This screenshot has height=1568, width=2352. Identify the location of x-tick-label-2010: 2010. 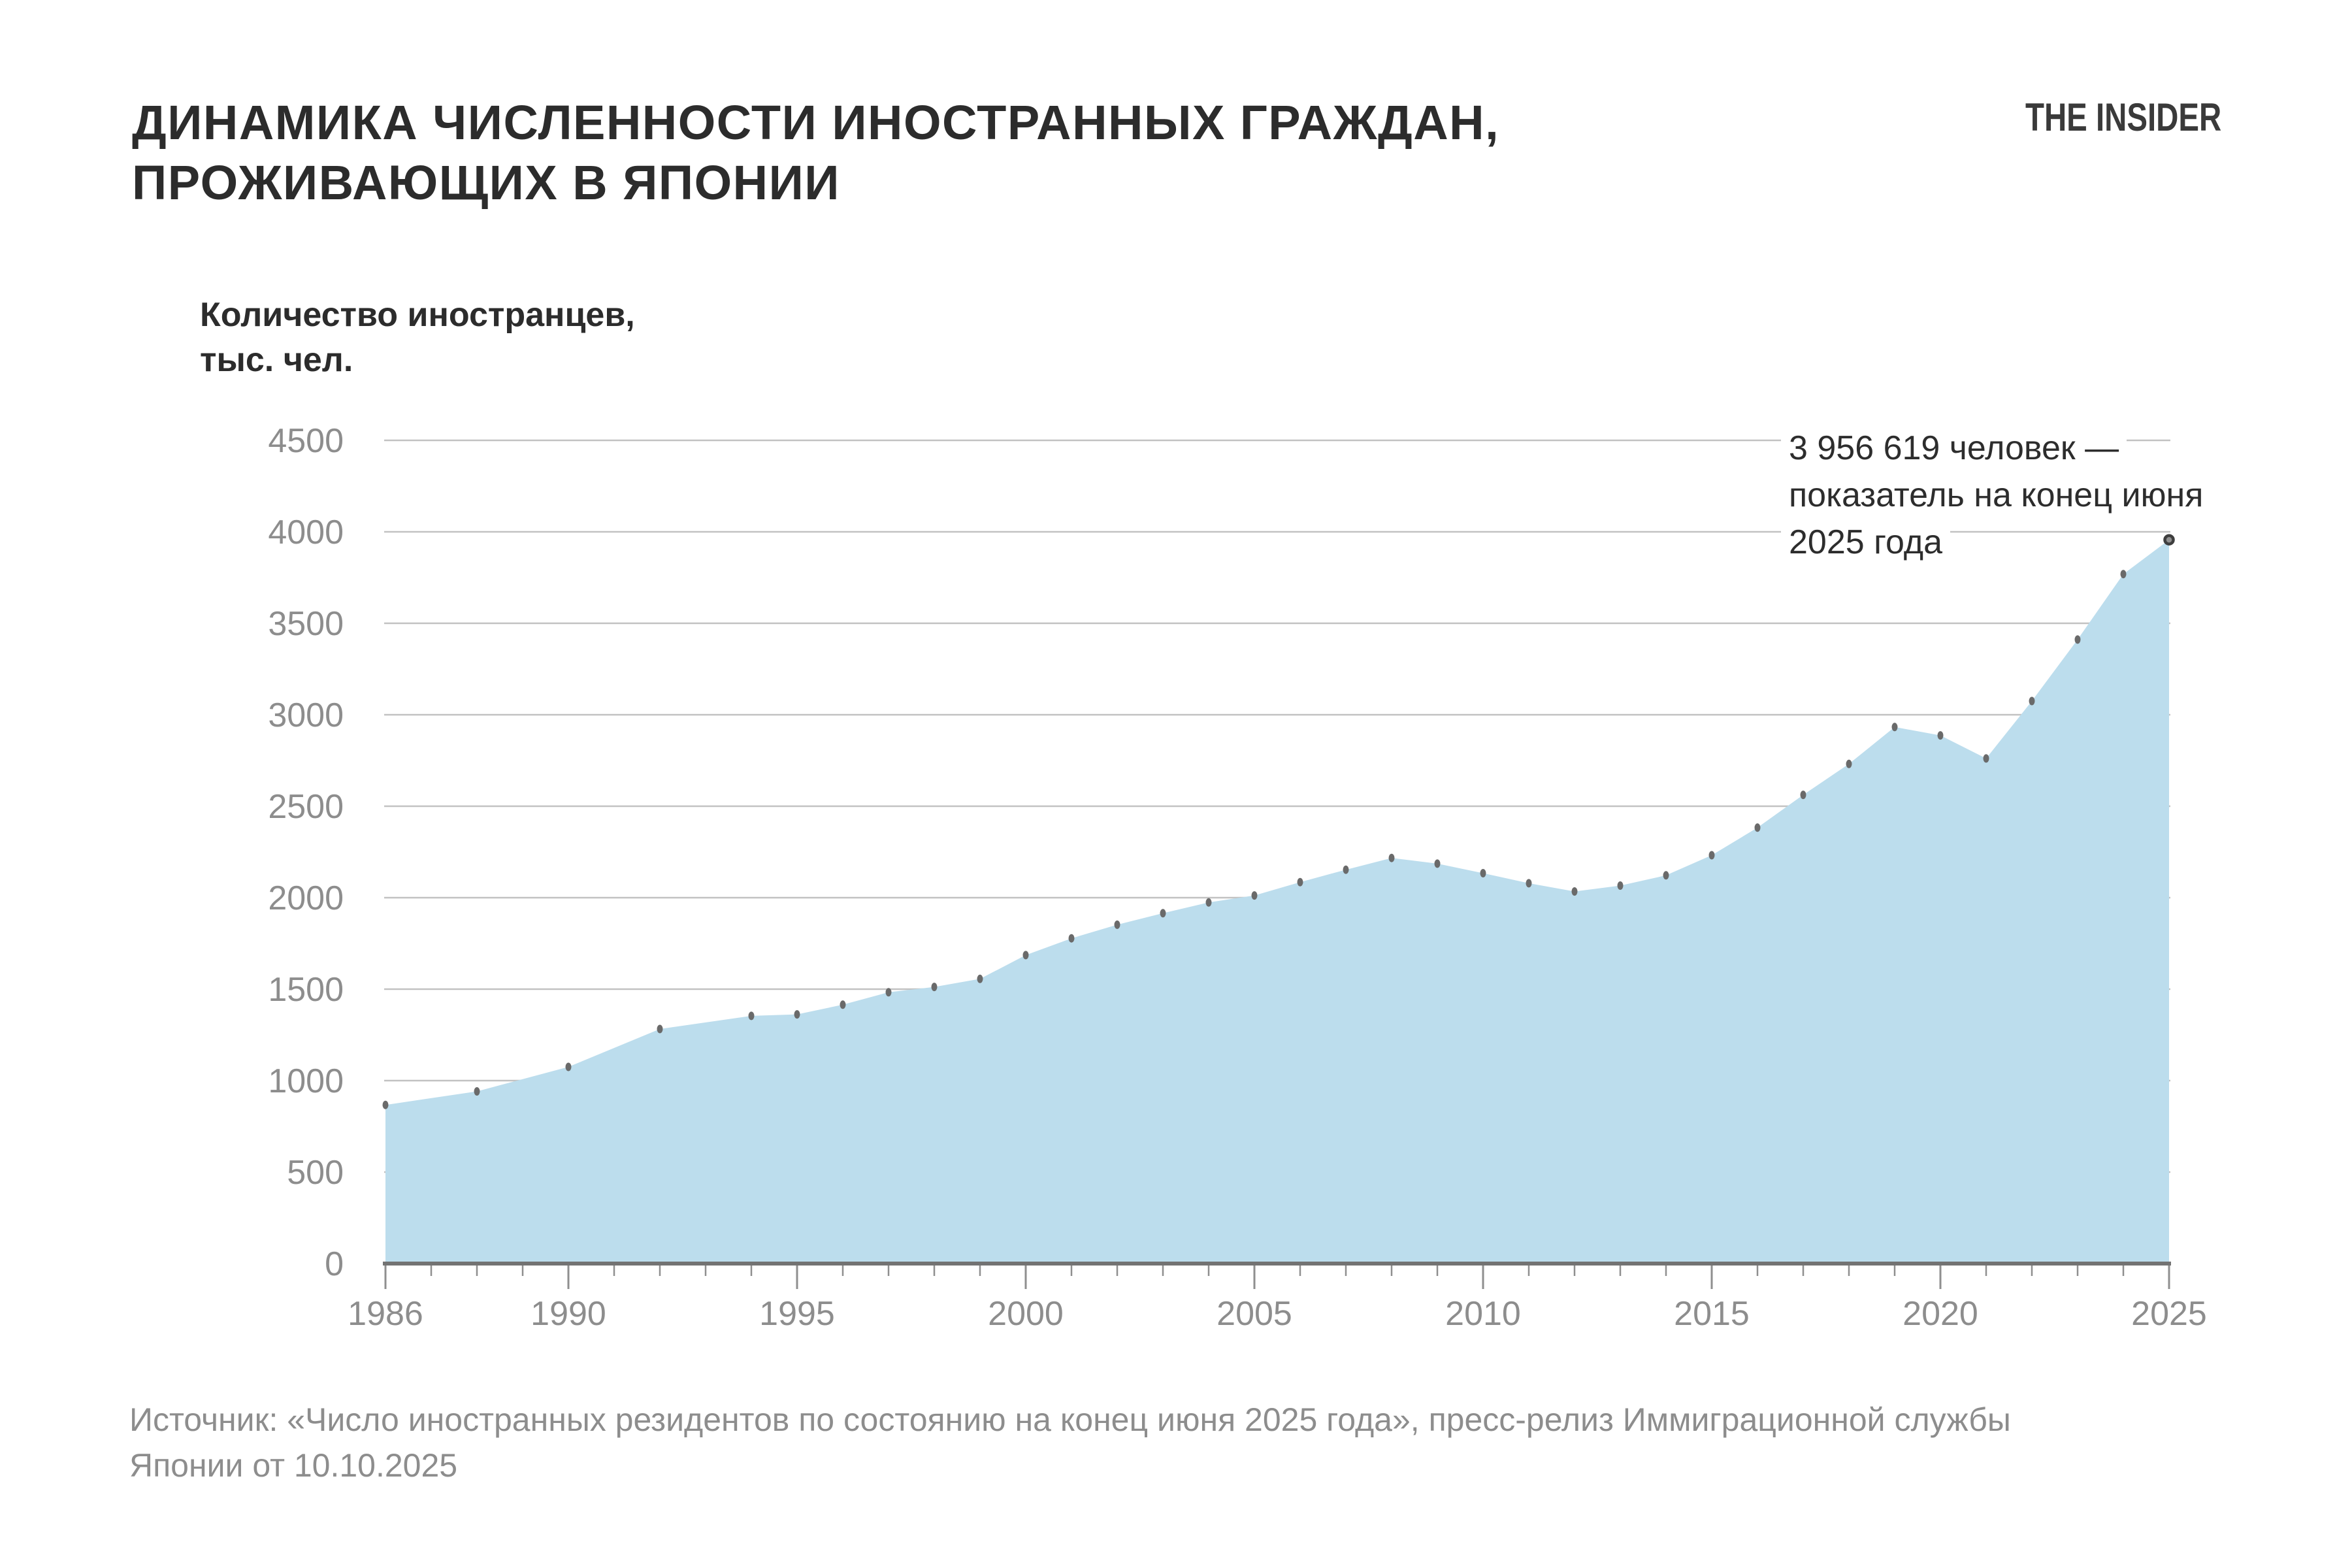
(1483, 1314).